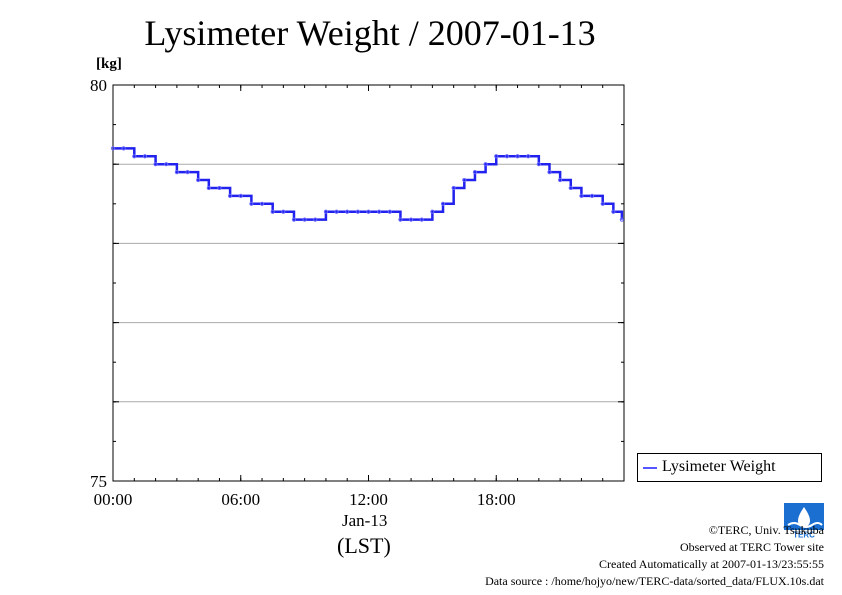  I want to click on legend-swatch, so click(650, 468).